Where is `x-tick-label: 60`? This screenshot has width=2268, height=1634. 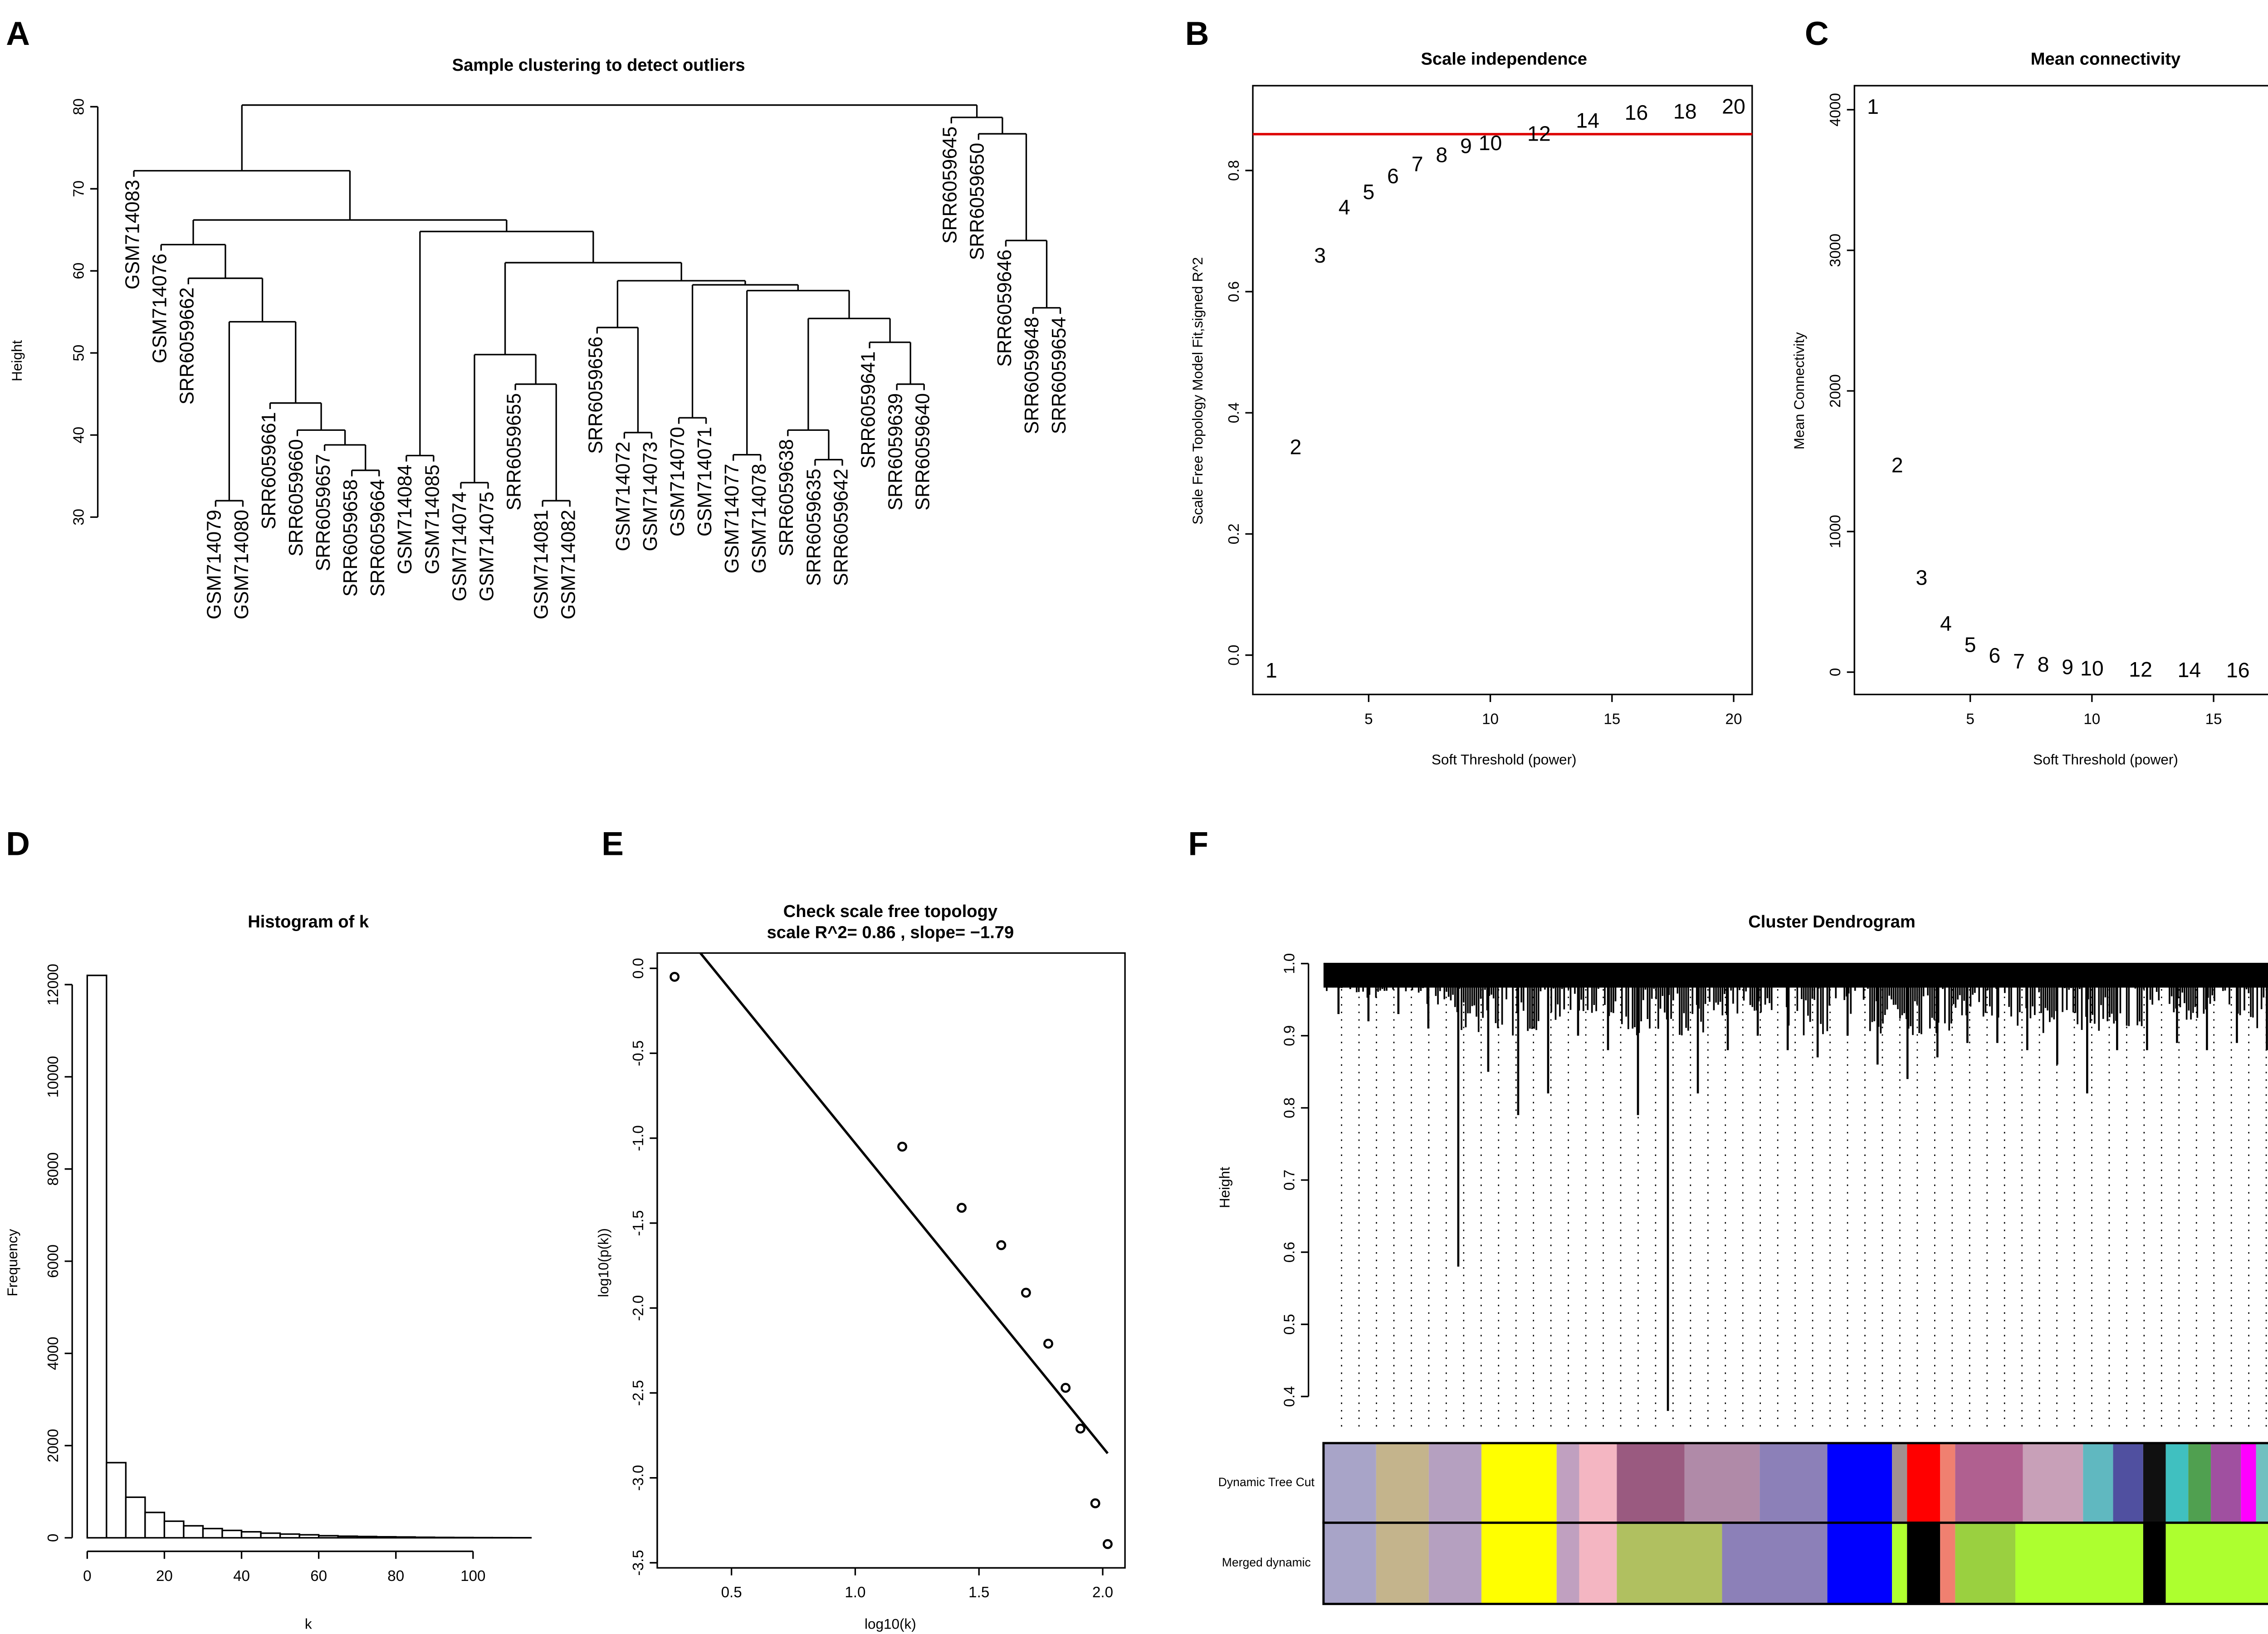
x-tick-label: 60 is located at coordinates (318, 1576).